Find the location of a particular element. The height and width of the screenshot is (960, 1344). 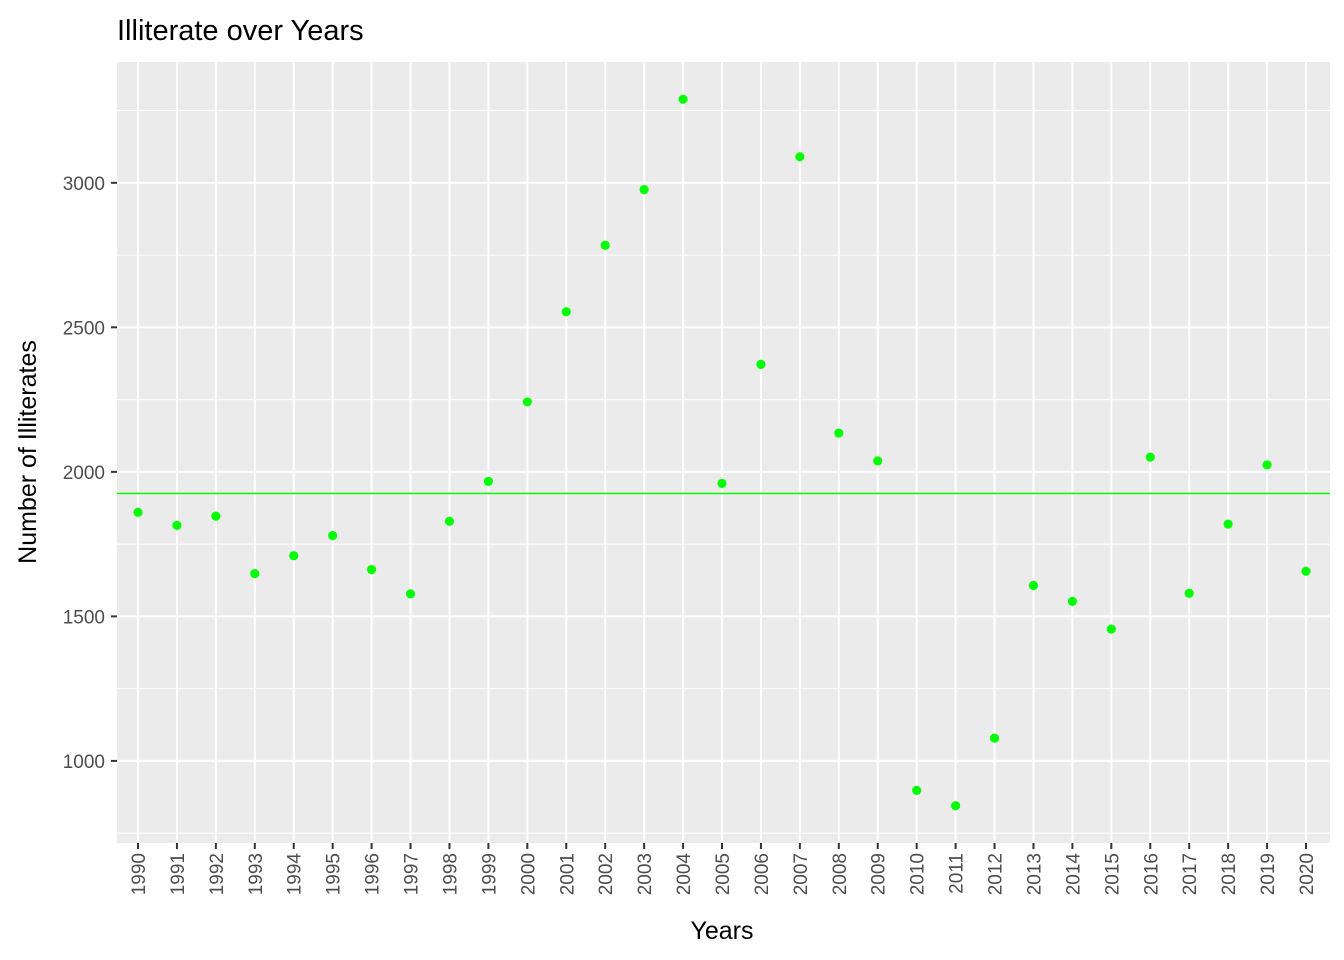

data-point-2014 is located at coordinates (1072, 601).